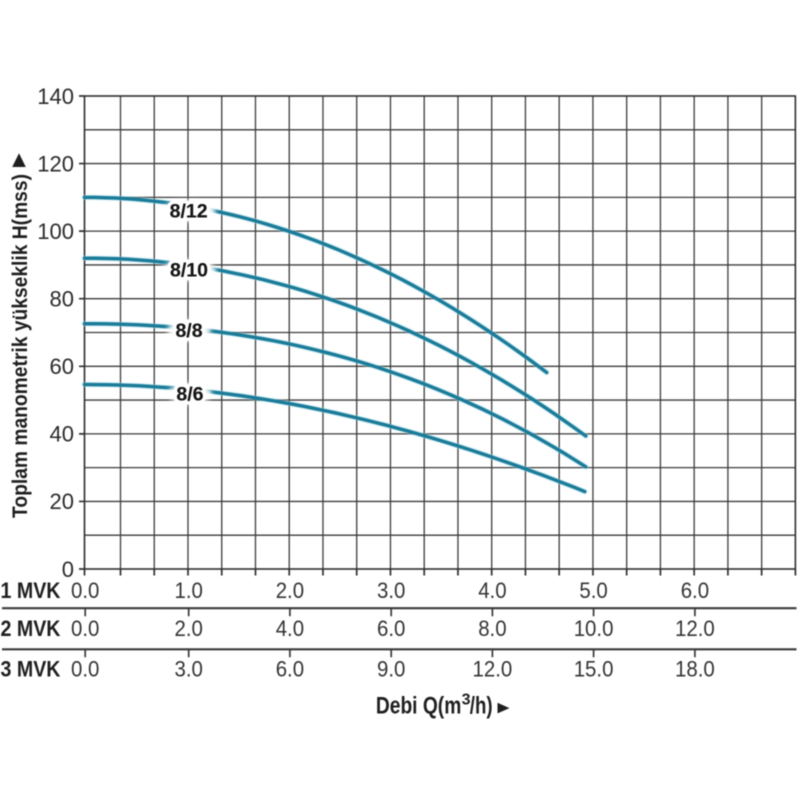 This screenshot has height=800, width=800. What do you see at coordinates (391, 668) in the screenshot?
I see `svg-text: 9.0` at bounding box center [391, 668].